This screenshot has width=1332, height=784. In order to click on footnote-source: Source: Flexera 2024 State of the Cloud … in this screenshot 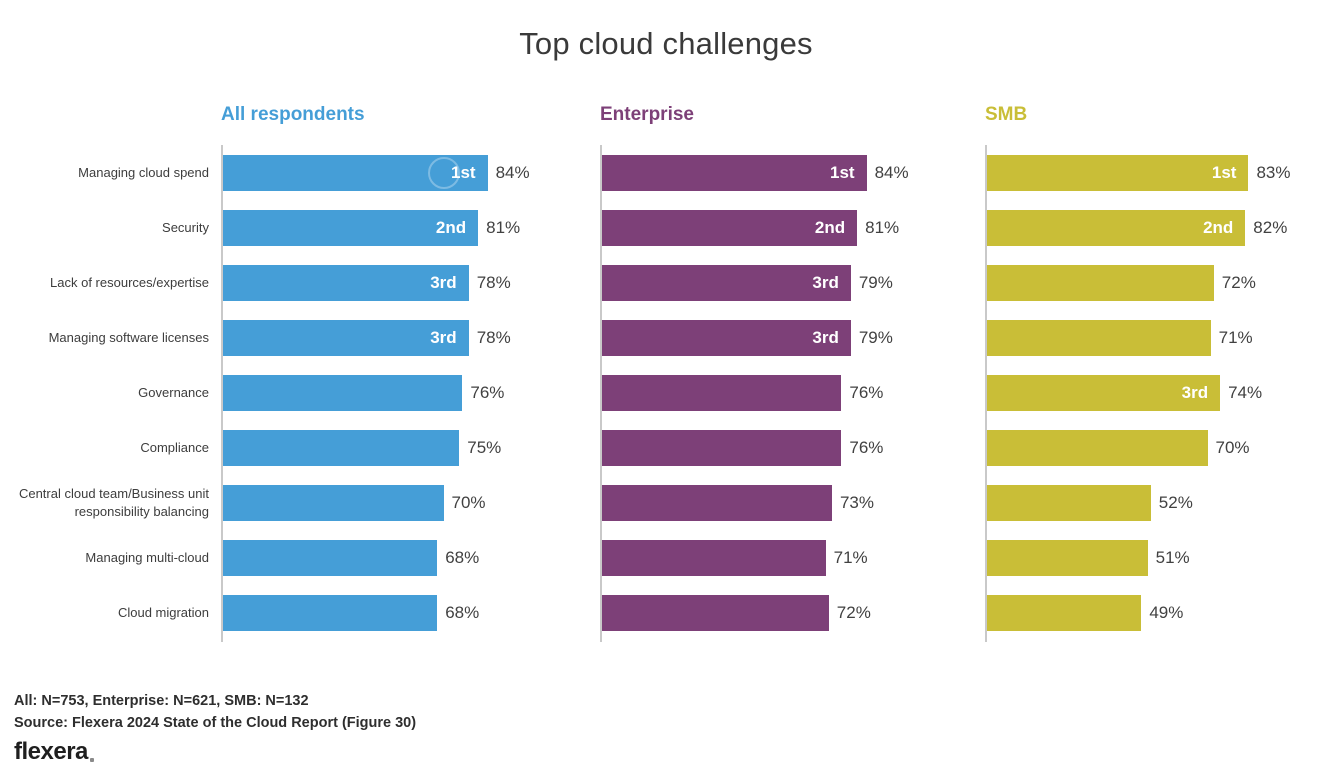, I will do `click(215, 723)`.